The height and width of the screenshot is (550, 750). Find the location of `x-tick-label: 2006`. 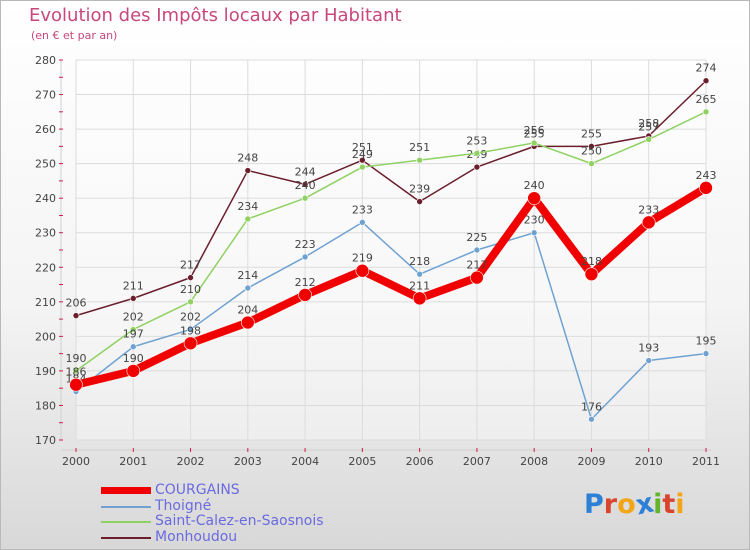

x-tick-label: 2006 is located at coordinates (420, 461).